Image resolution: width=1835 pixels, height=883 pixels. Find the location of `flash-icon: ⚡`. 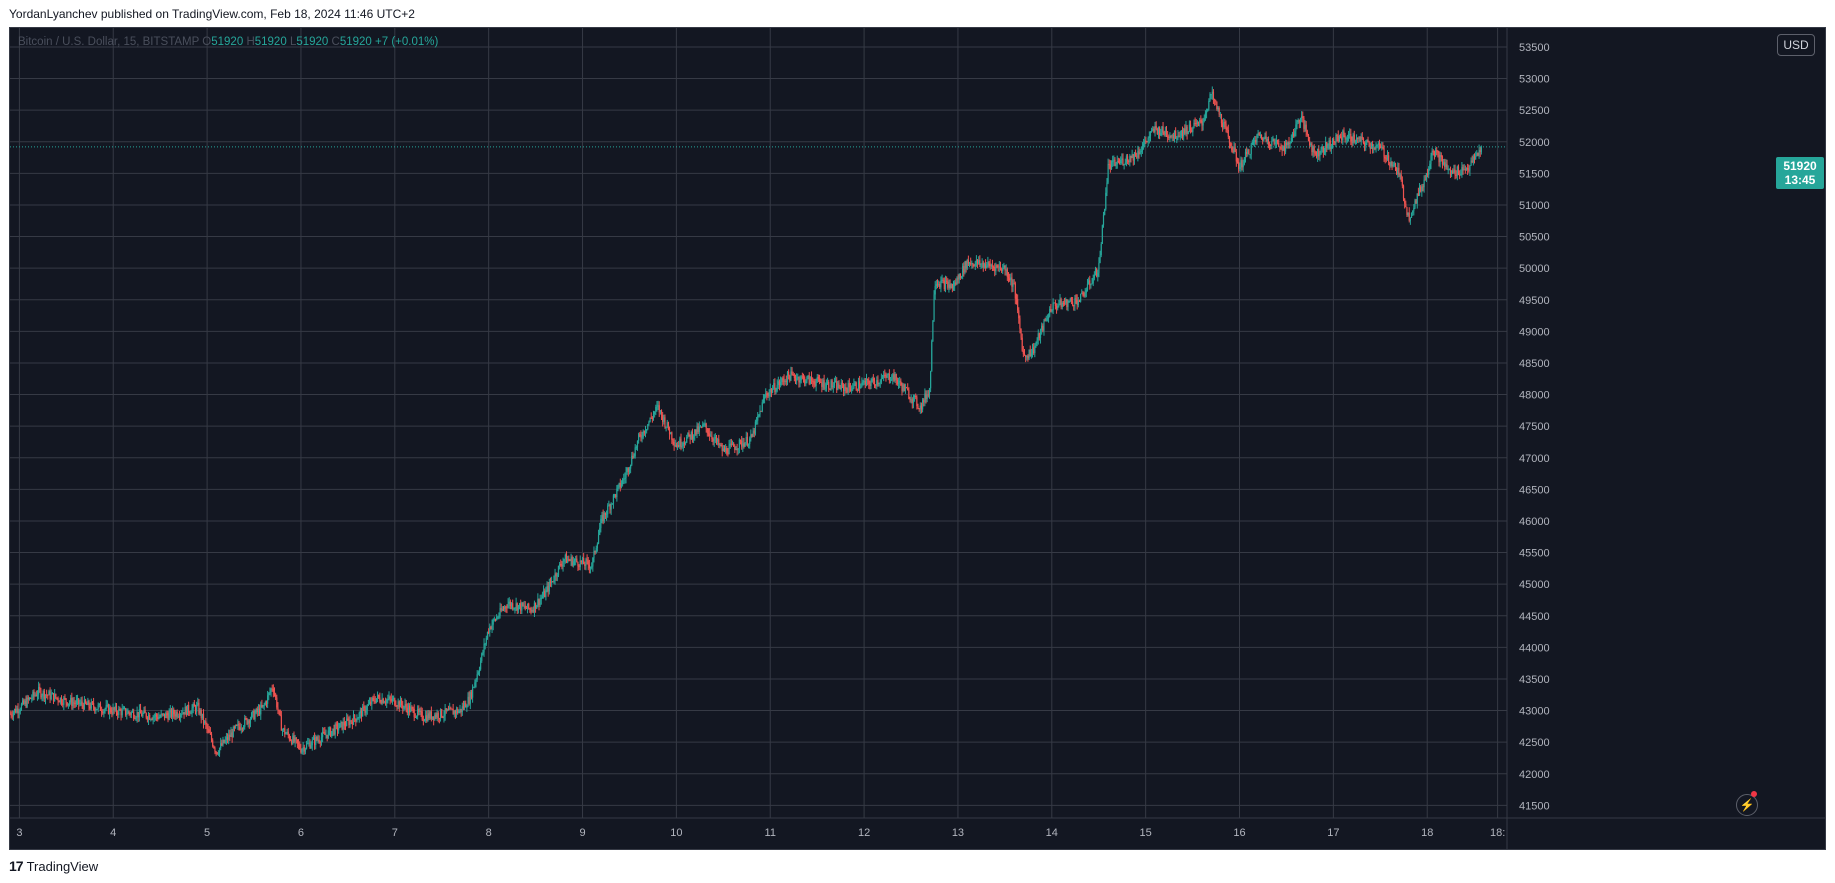

flash-icon: ⚡ is located at coordinates (1747, 805).